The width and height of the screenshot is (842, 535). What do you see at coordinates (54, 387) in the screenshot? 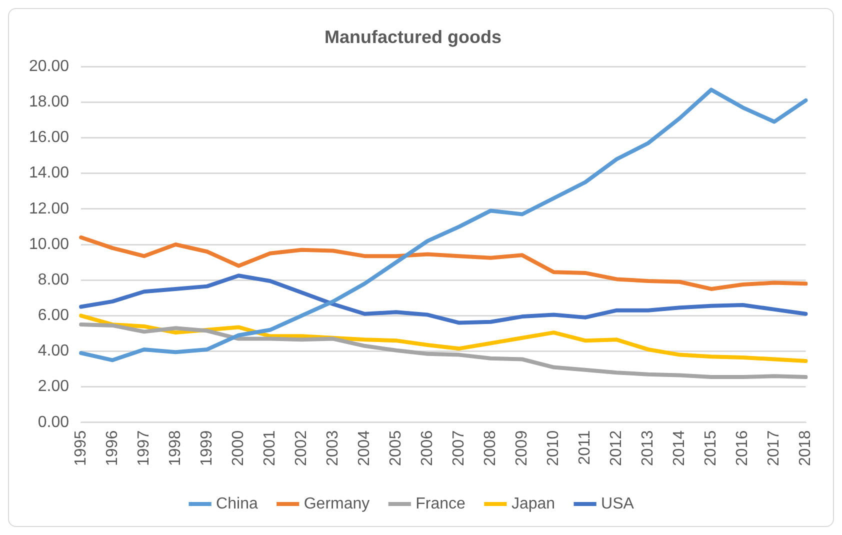
I see `y-tick-label: 2.00` at bounding box center [54, 387].